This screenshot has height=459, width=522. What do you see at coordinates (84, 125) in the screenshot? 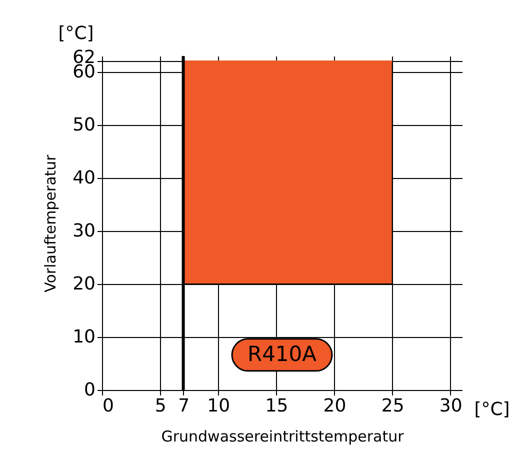
I see `y-tick-label: 50` at bounding box center [84, 125].